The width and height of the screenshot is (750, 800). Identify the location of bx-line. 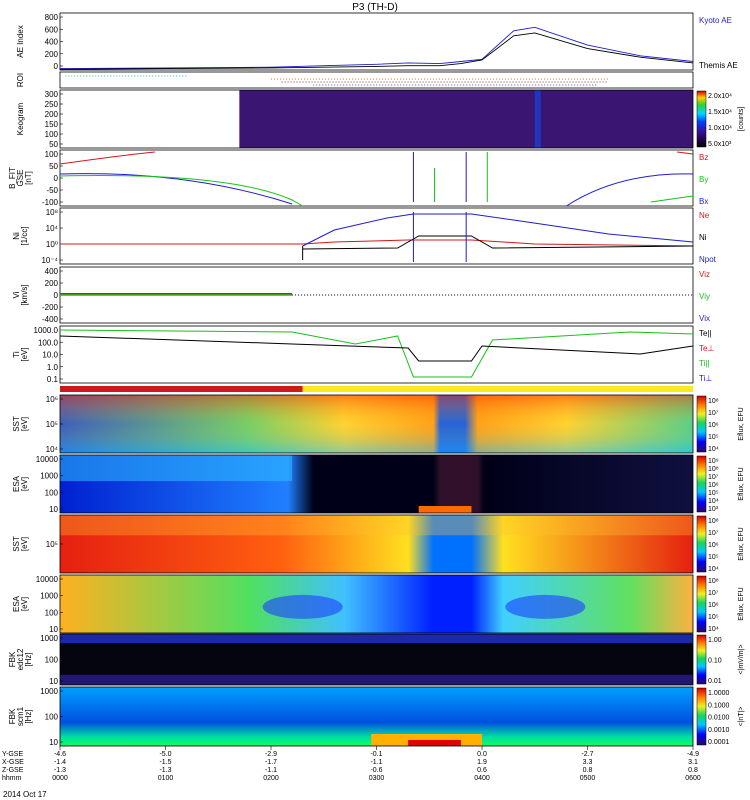
(176, 189).